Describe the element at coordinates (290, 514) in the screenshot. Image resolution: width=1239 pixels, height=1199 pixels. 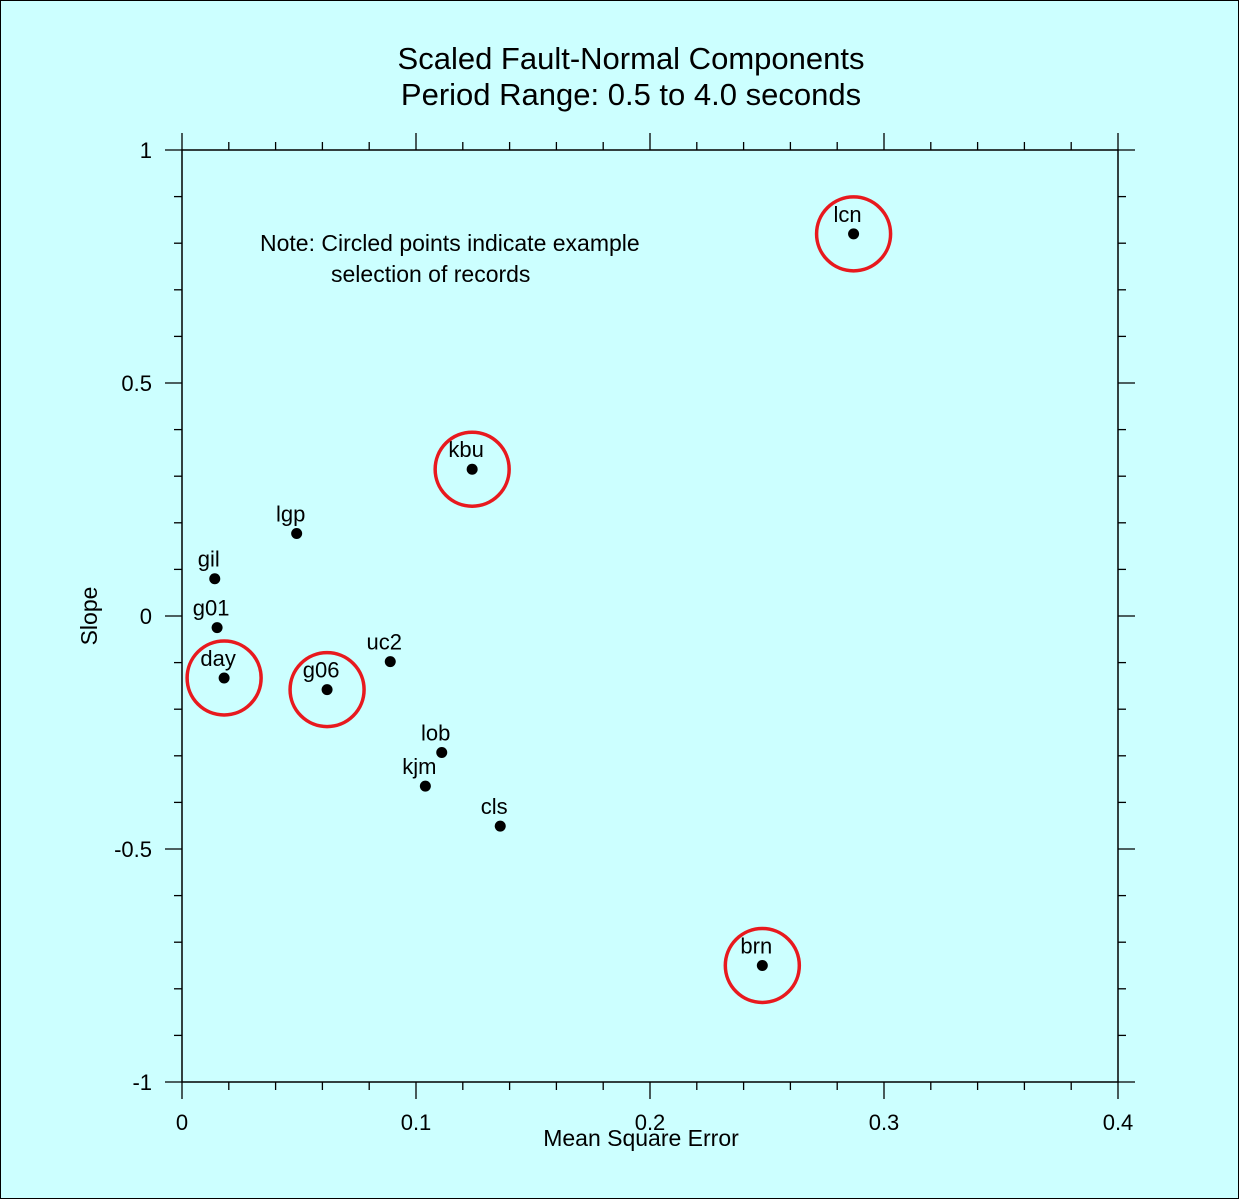
I see `point-label: lgp` at that location.